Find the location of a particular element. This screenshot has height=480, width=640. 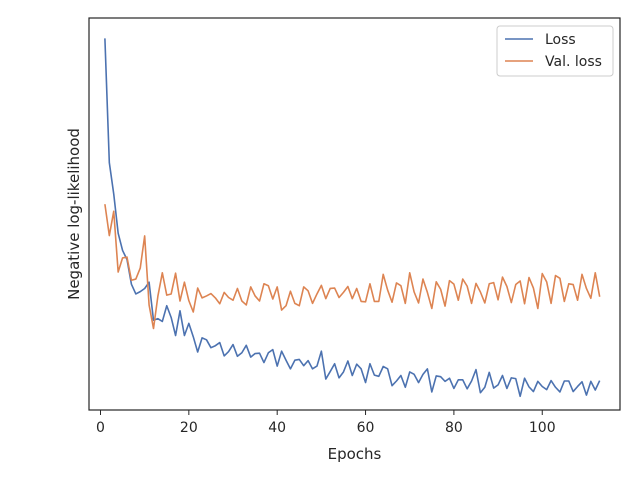

x-tick-label: 0 is located at coordinates (100, 428).